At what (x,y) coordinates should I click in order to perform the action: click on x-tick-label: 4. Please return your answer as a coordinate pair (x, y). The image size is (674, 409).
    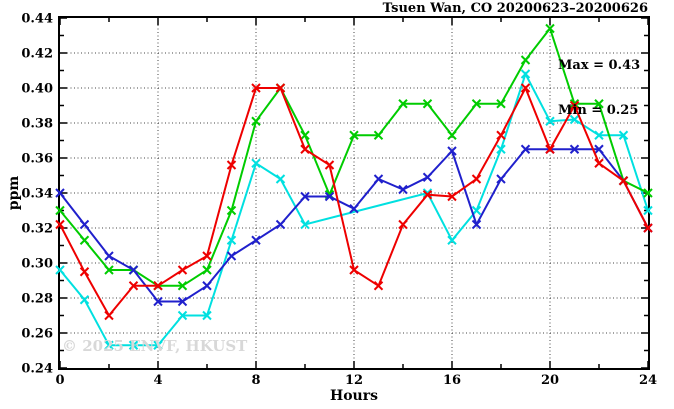
    Looking at the image, I should click on (157, 380).